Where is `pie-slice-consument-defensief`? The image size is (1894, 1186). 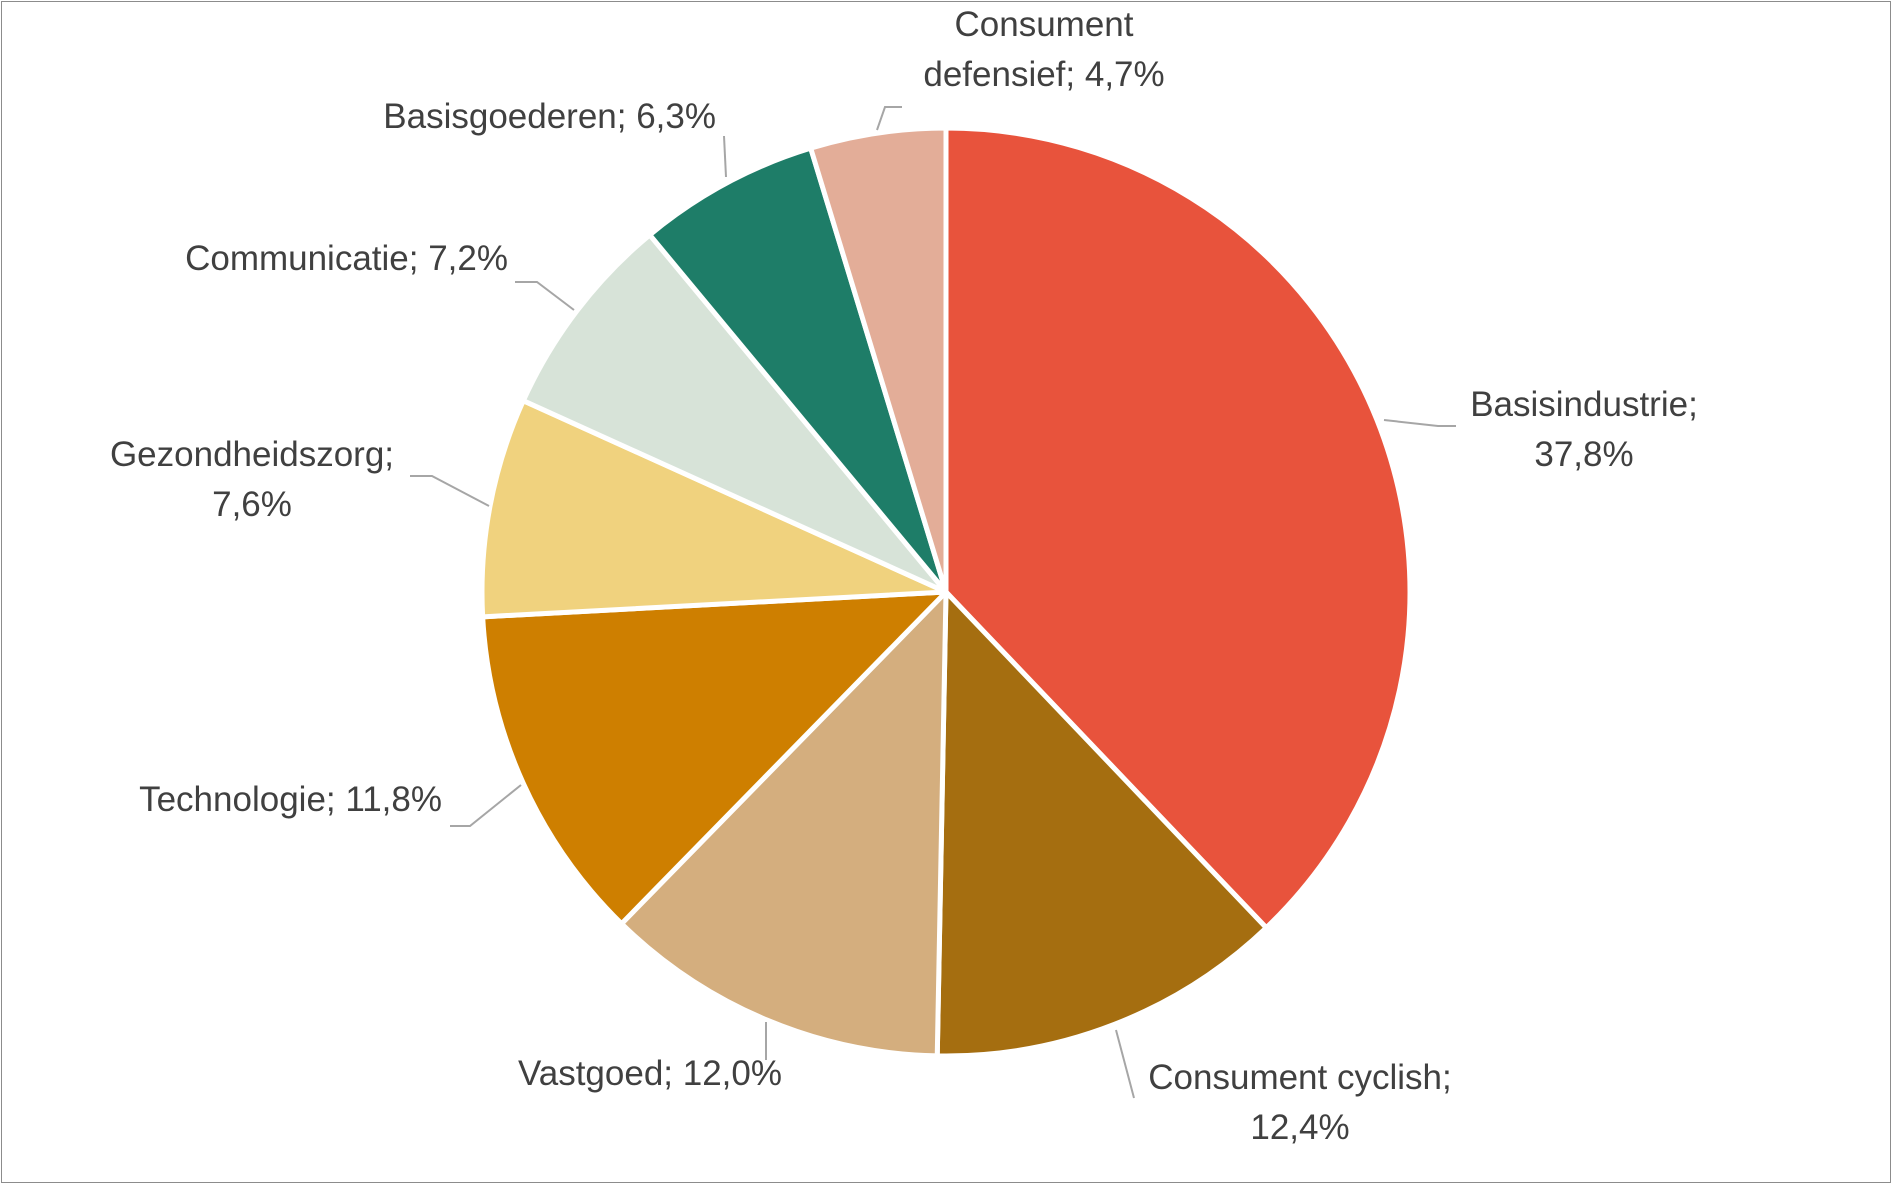
pie-slice-consument-defensief is located at coordinates (878, 360).